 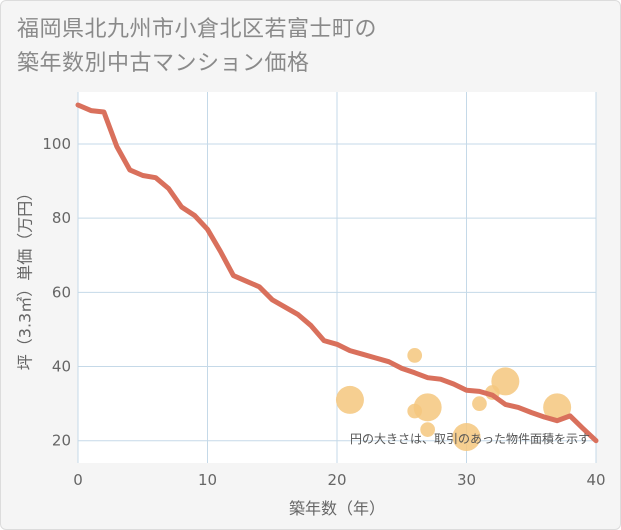 What do you see at coordinates (207, 480) in the screenshot?
I see `x-tick-label: 10` at bounding box center [207, 480].